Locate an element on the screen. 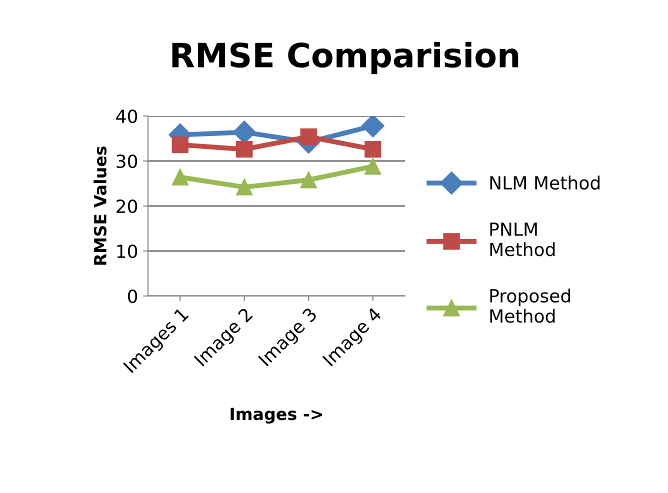 This screenshot has width=668, height=493. y-tick-label: 0 is located at coordinates (133, 296).